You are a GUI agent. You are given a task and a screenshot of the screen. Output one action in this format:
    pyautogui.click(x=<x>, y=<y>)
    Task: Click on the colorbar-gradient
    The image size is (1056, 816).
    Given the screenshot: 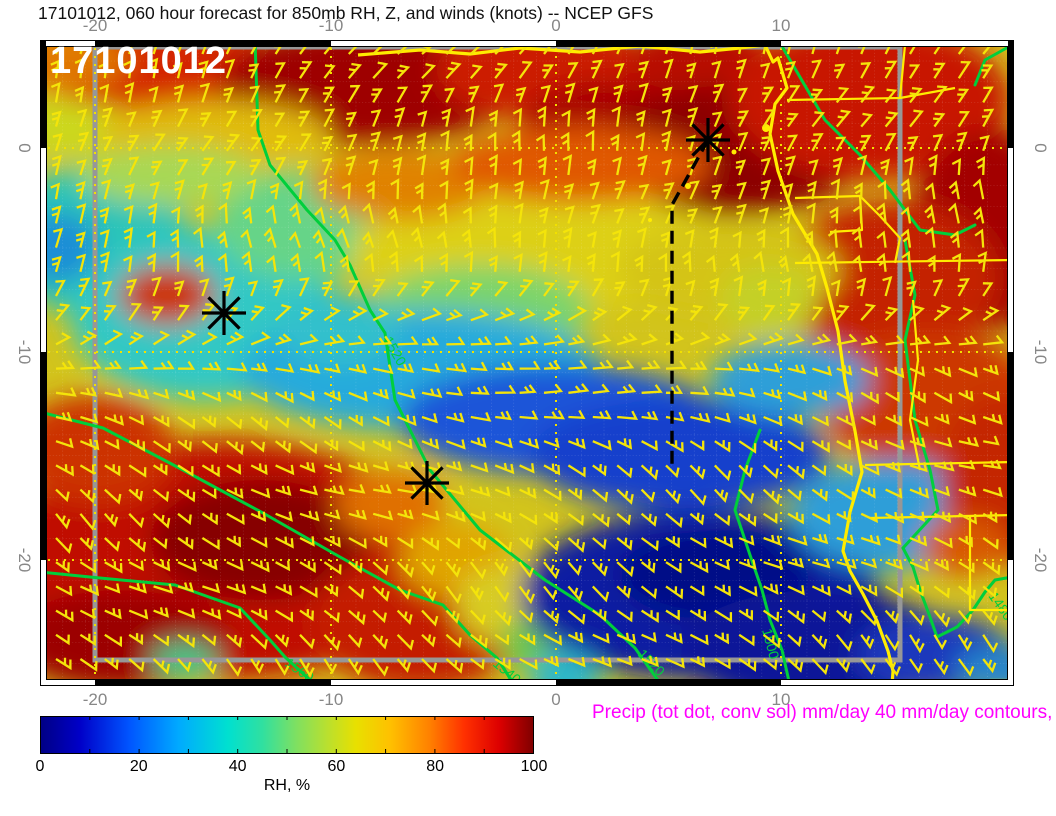 What is the action you would take?
    pyautogui.click(x=287, y=735)
    